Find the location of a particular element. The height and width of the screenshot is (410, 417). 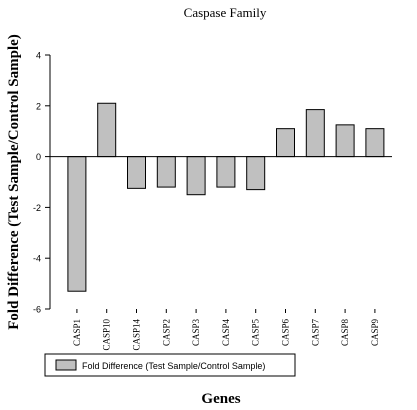

bar-casp8 is located at coordinates (345, 141).